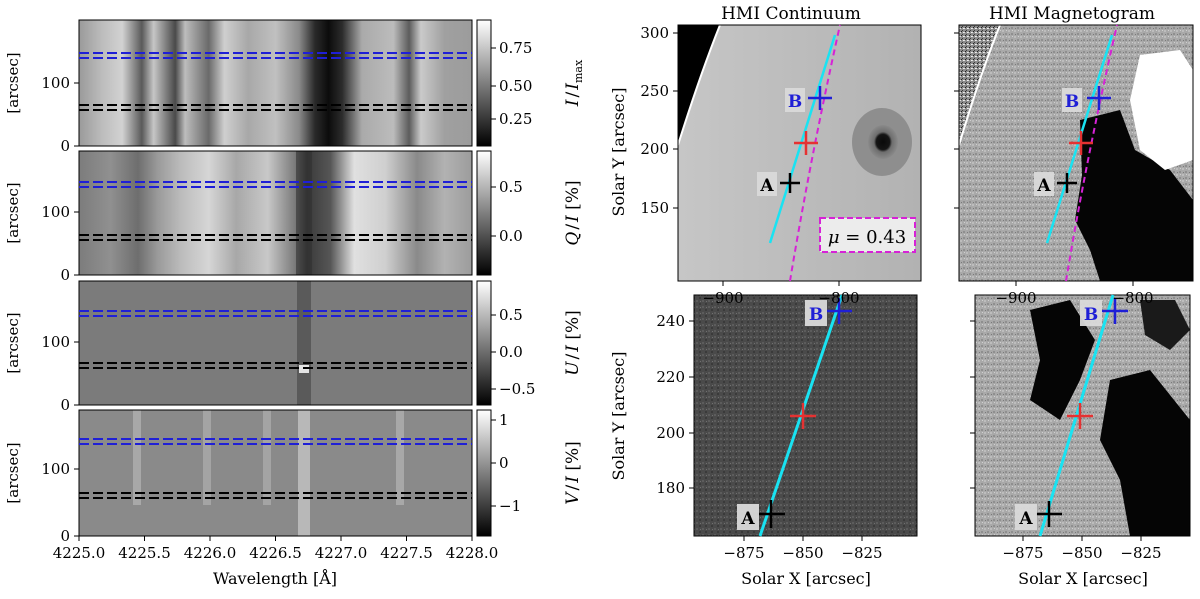 This screenshot has width=1200, height=599. What do you see at coordinates (1091, 315) in the screenshot?
I see `label-b-mag-zoom: B` at bounding box center [1091, 315].